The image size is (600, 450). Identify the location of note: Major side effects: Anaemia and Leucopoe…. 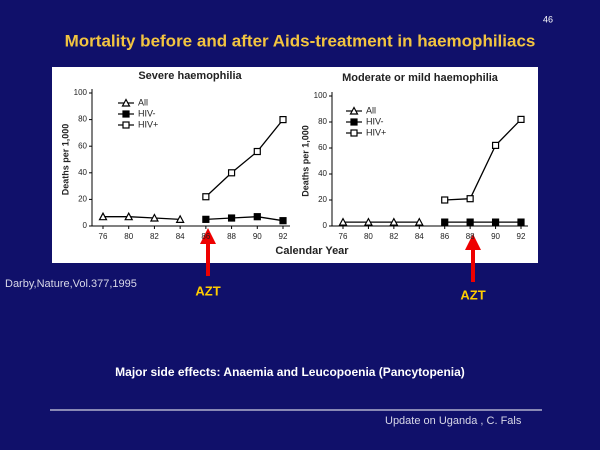
(290, 372).